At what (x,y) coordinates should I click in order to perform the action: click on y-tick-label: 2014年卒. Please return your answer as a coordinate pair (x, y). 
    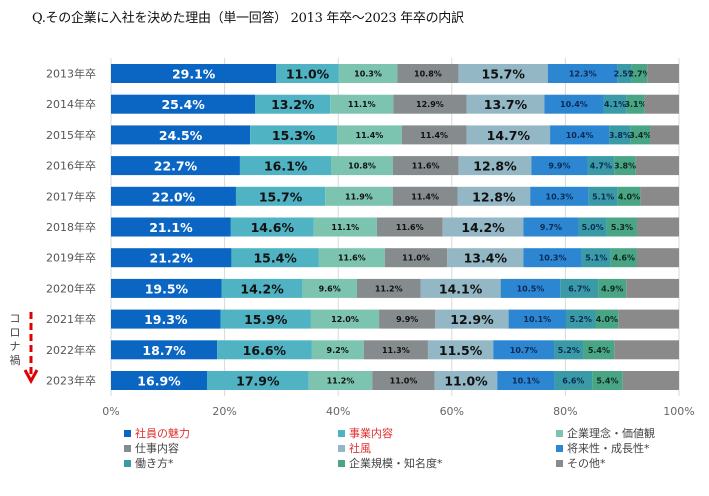
    Looking at the image, I should click on (71, 104).